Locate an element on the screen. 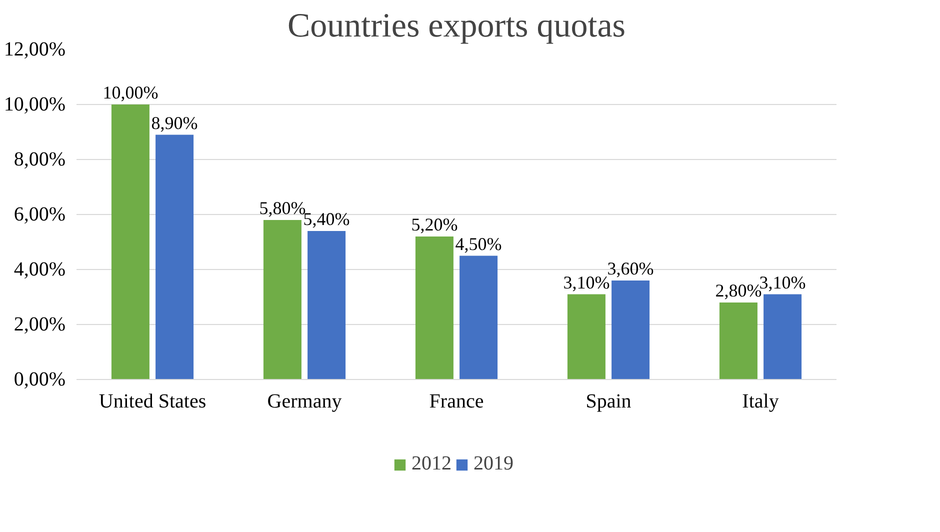  data-label: 10,00% is located at coordinates (130, 92).